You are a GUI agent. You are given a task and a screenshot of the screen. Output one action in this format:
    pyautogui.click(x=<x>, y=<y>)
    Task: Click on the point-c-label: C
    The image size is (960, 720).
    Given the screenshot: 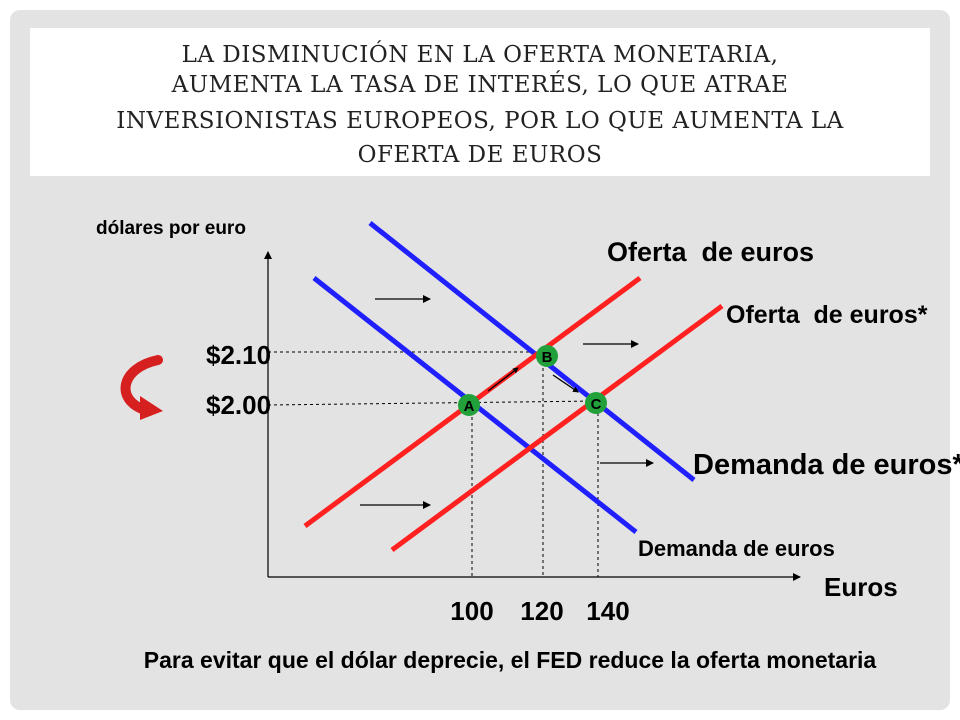 What is the action you would take?
    pyautogui.click(x=596, y=404)
    